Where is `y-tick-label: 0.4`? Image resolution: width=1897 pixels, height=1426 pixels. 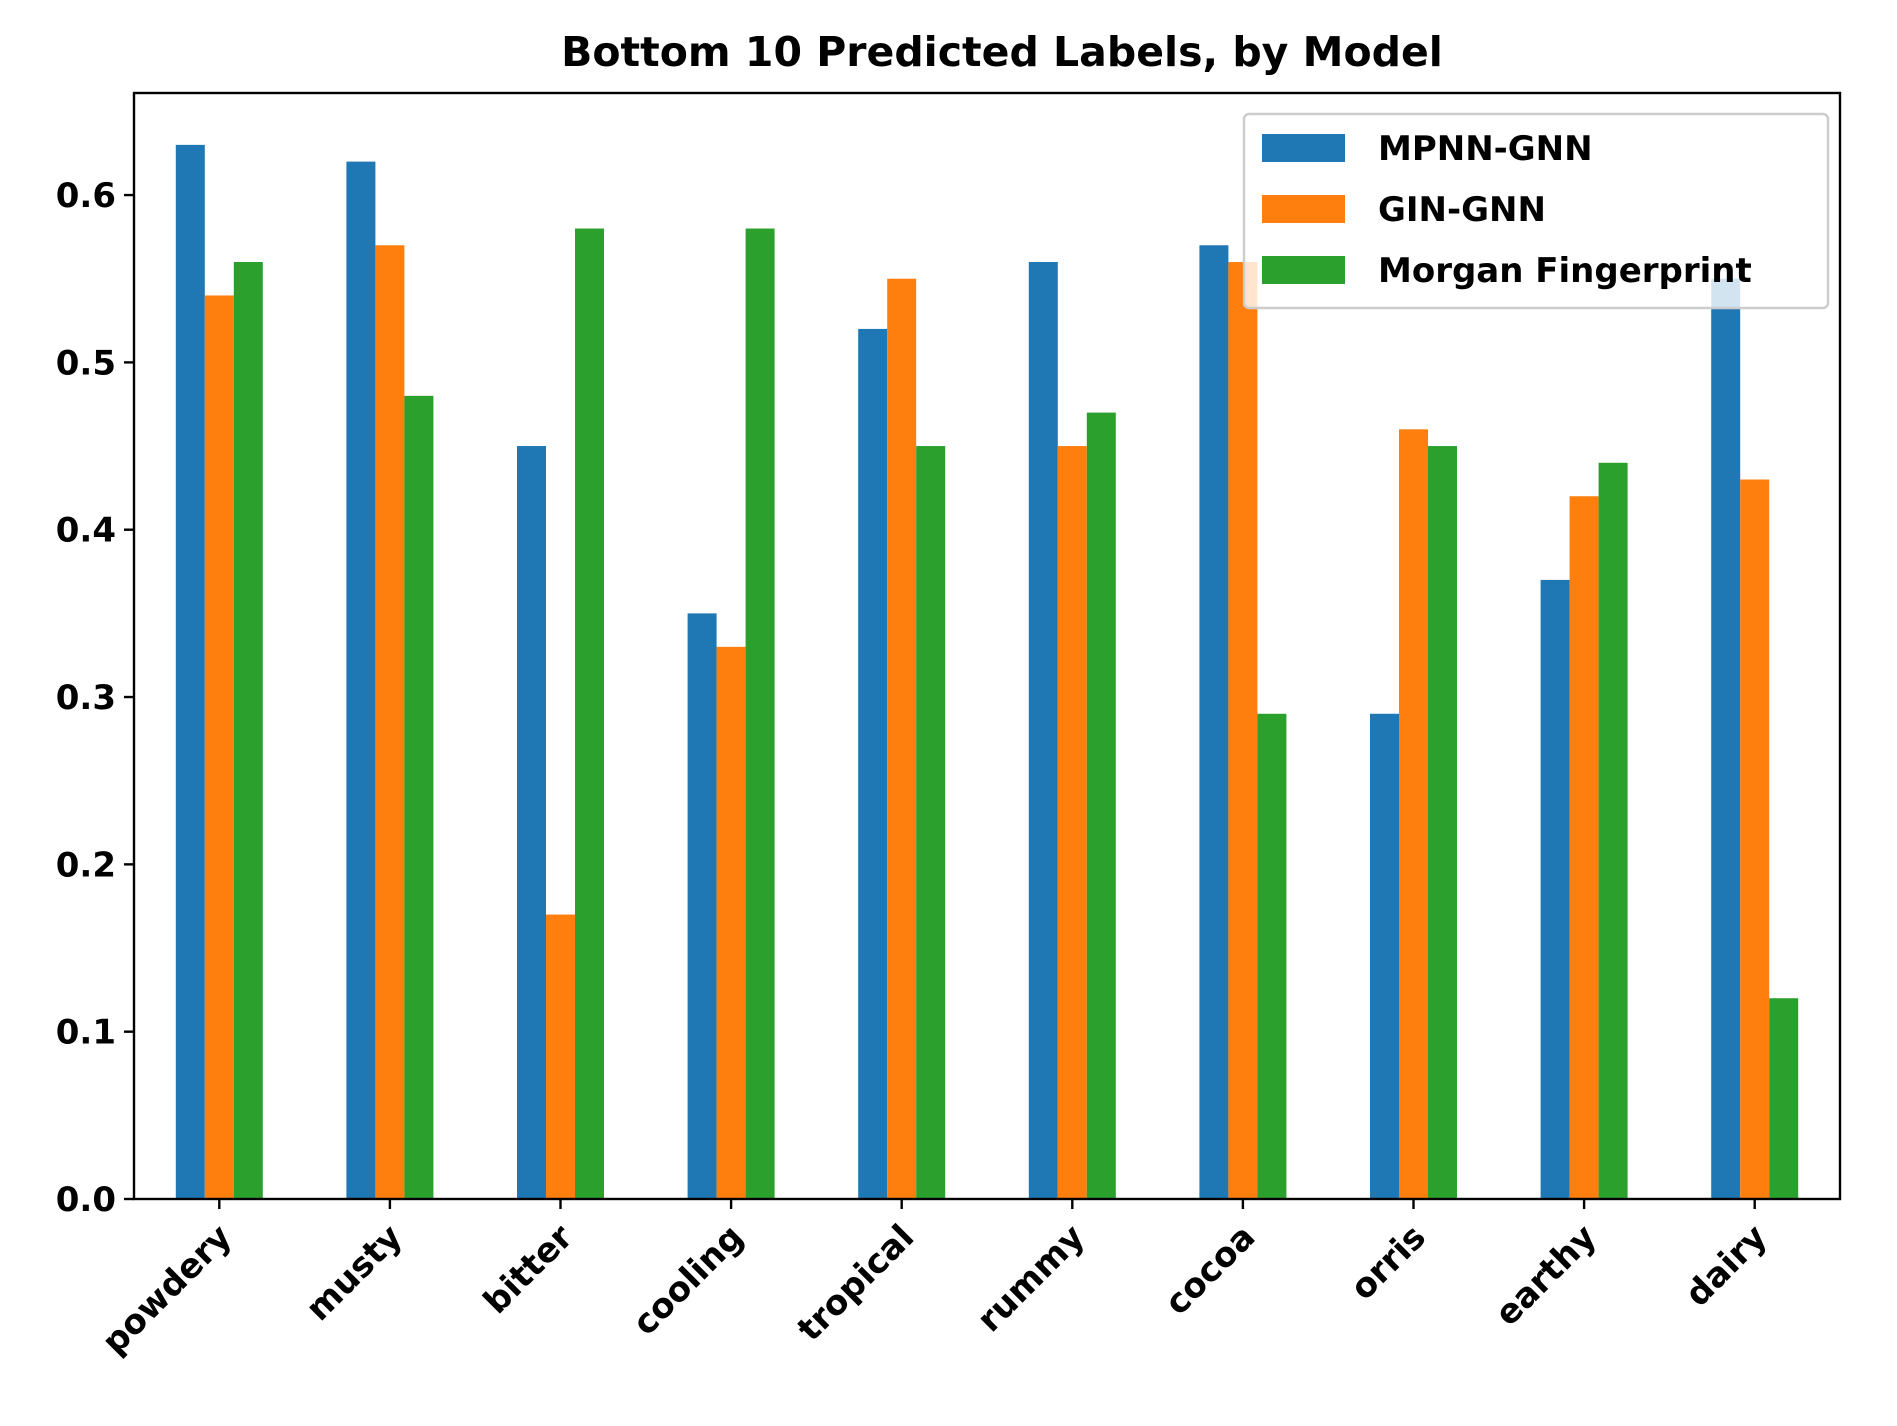 y-tick-label: 0.4 is located at coordinates (86, 531).